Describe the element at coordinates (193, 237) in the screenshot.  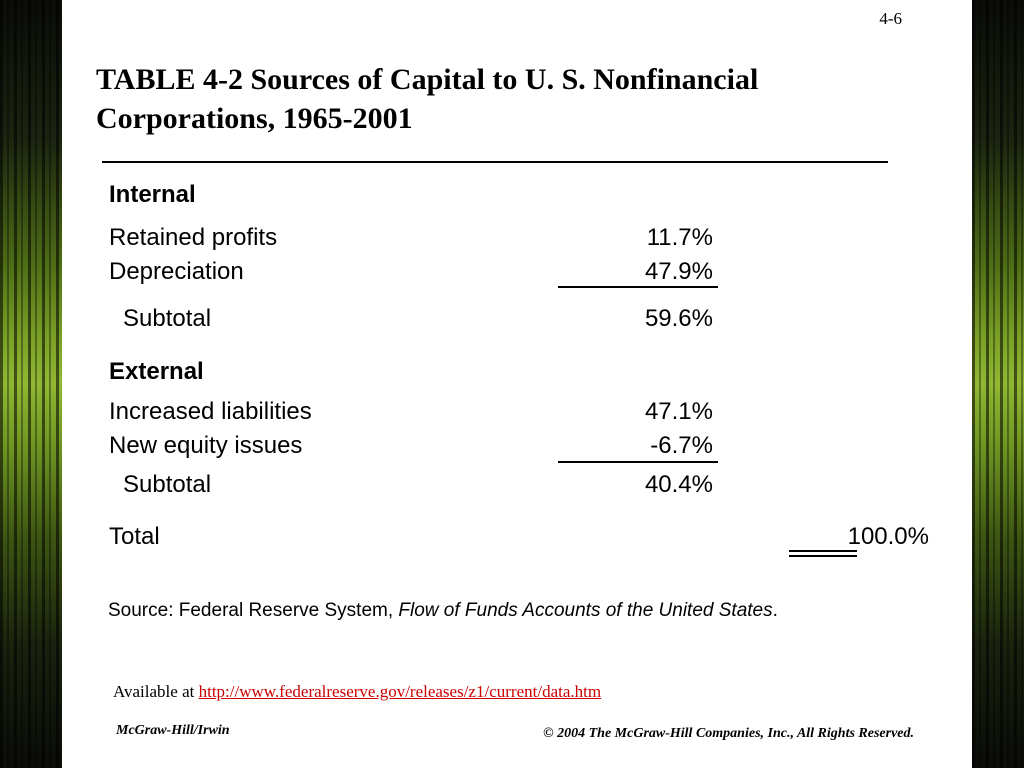
I see `row-label: Retained profits` at that location.